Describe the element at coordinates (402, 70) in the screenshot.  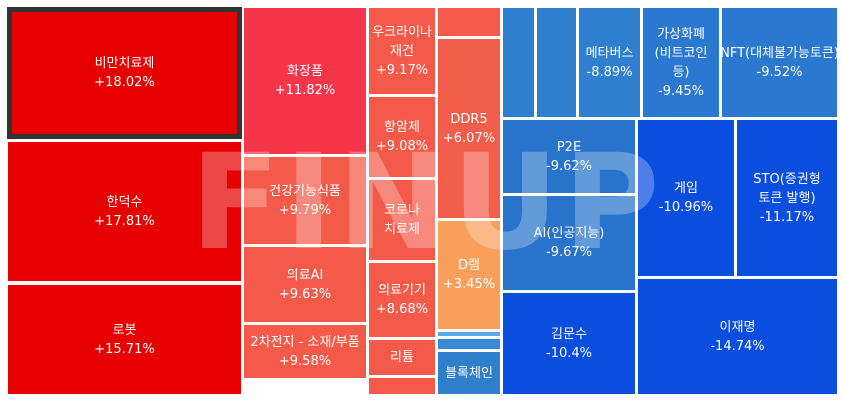
I see `tile-value: +9.17%` at that location.